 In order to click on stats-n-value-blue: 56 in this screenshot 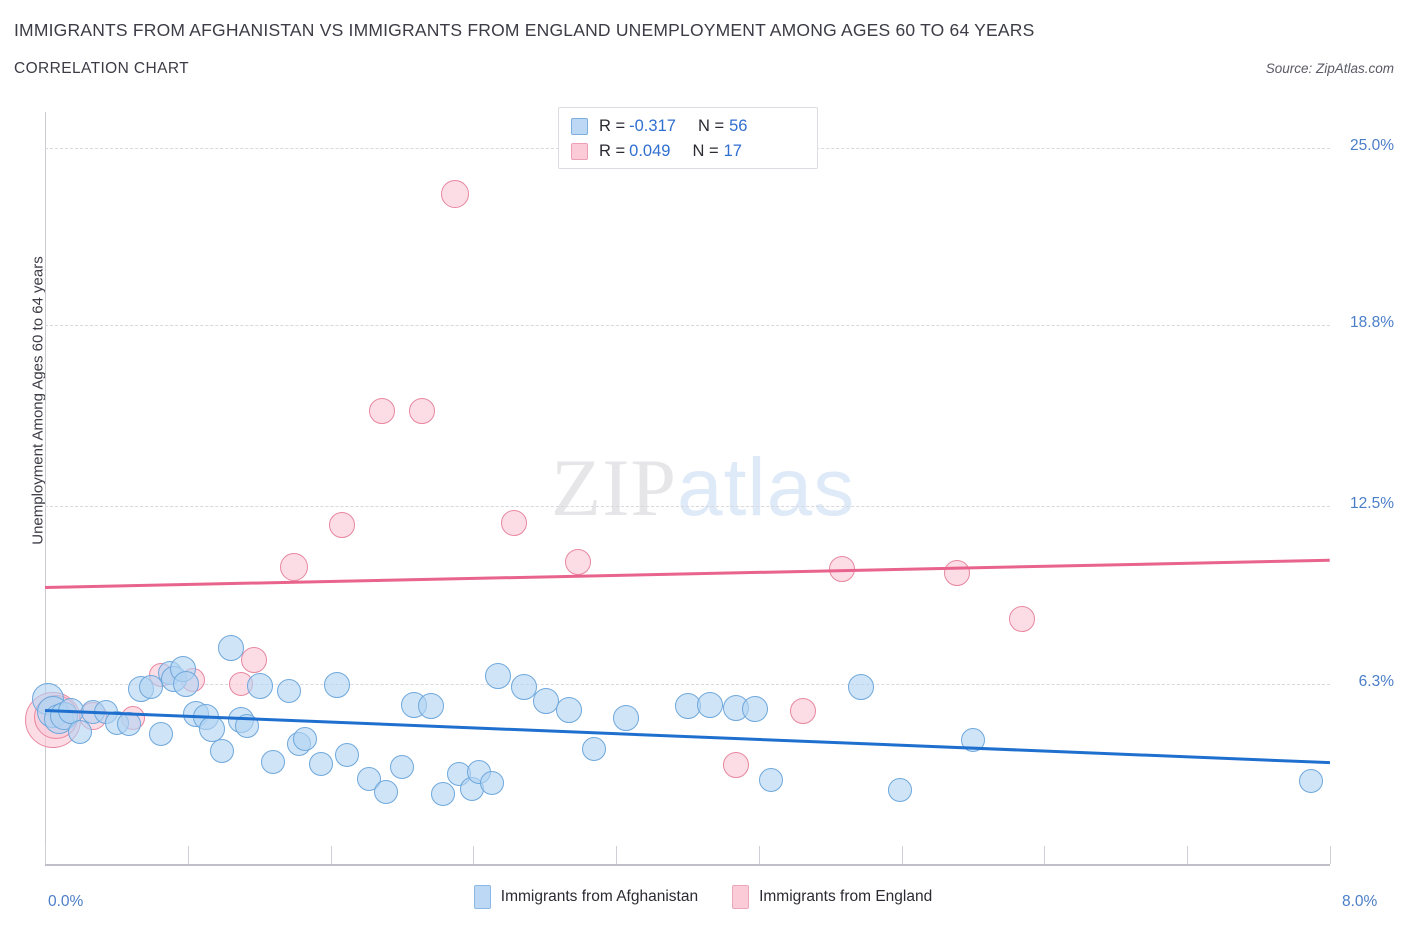, I will do `click(738, 126)`.